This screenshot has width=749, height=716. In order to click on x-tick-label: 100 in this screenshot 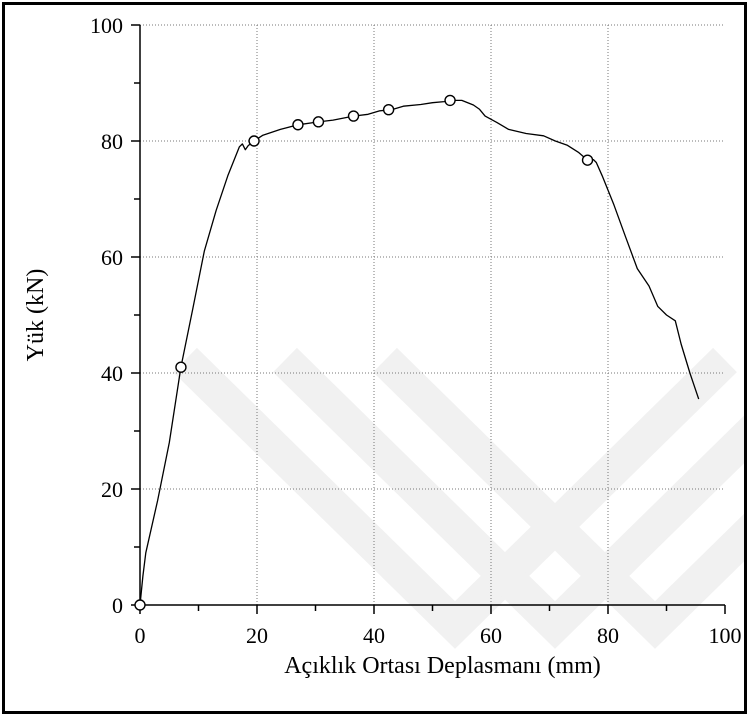, I will do `click(725, 635)`.